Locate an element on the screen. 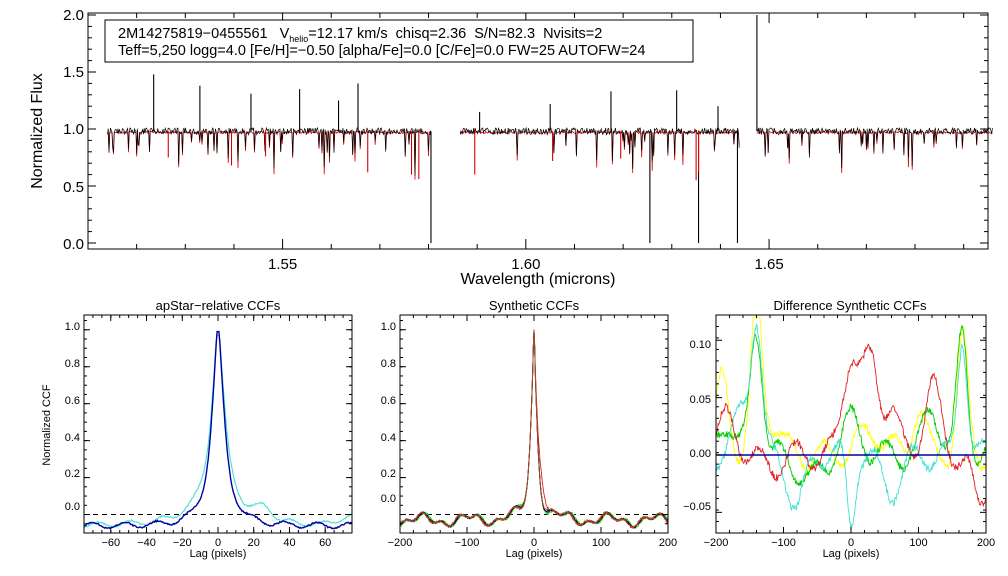  spec-ytick-label: 1.5 is located at coordinates (73, 72).